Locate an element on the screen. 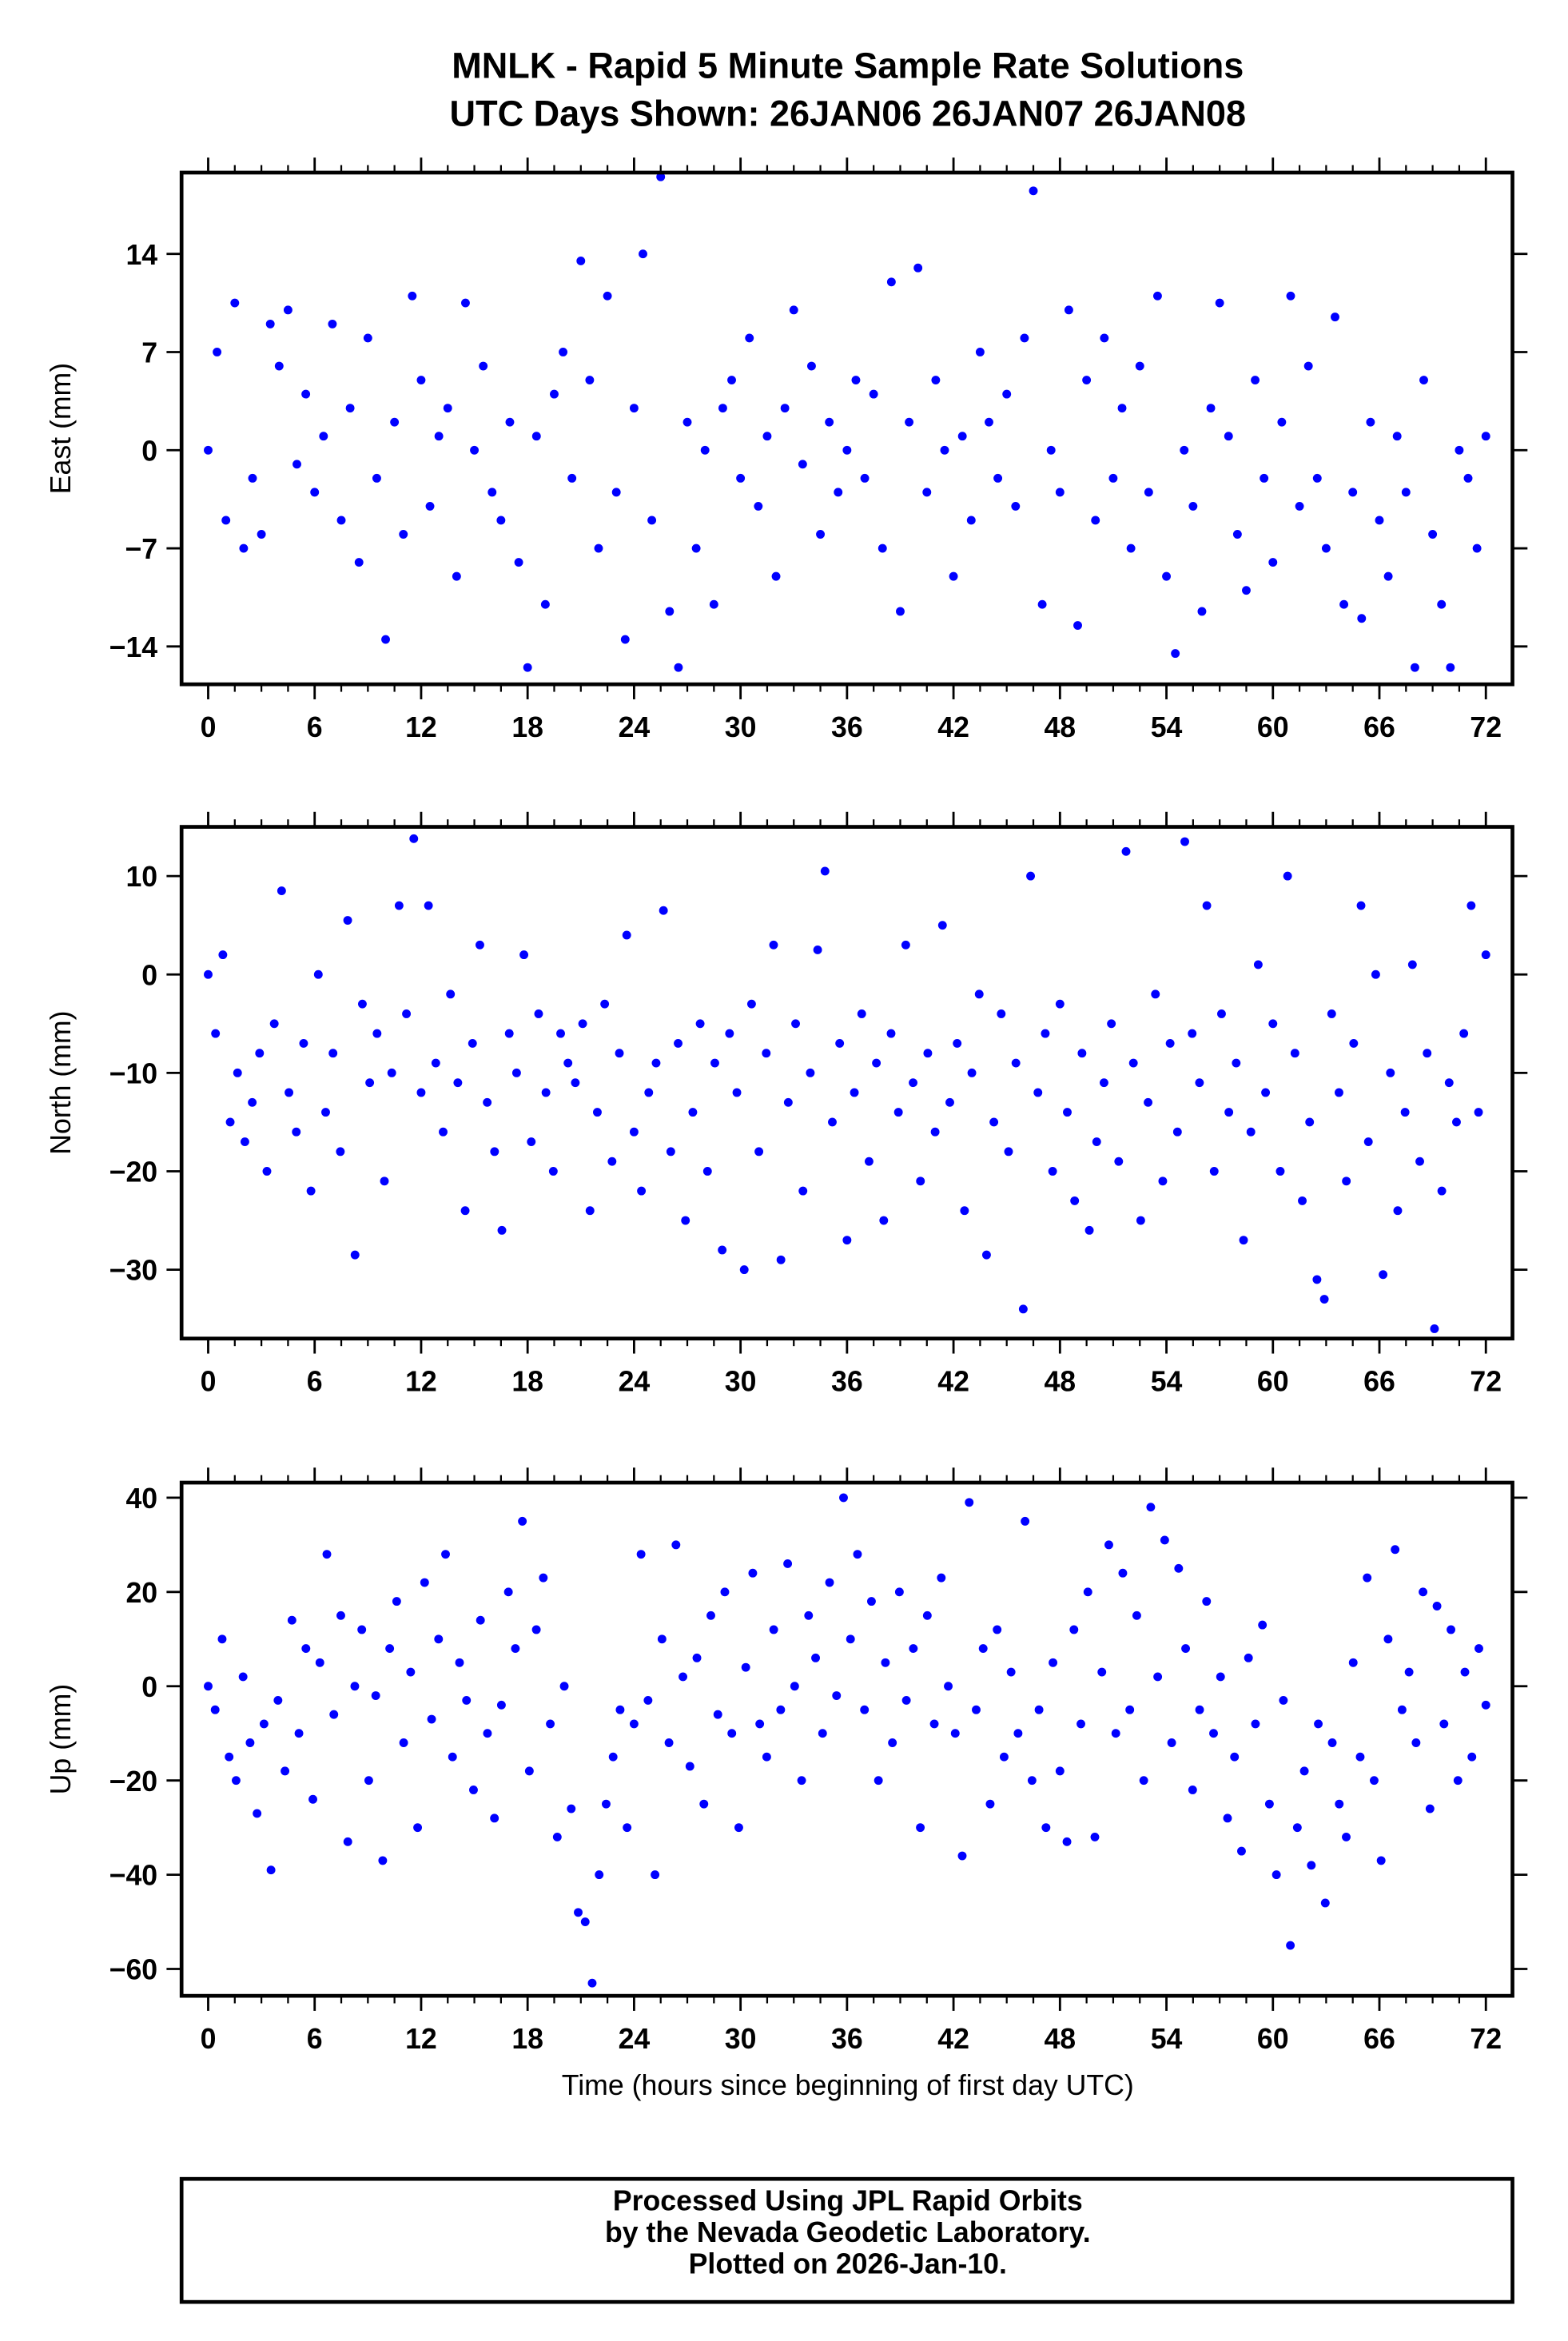  y-tick-label: −20 is located at coordinates (133, 1172).